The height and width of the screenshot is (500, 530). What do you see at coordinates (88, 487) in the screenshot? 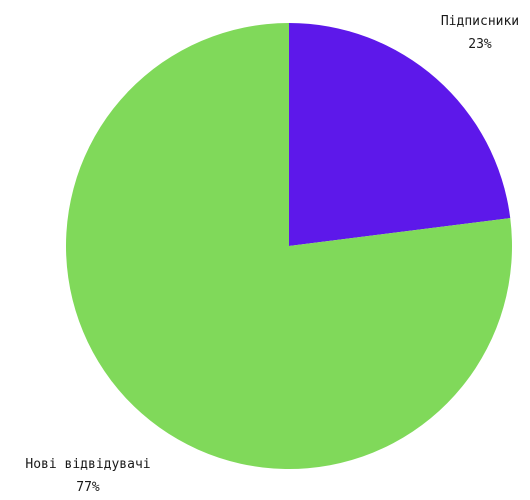
I see `slice-value-new-visitors: 77%` at bounding box center [88, 487].